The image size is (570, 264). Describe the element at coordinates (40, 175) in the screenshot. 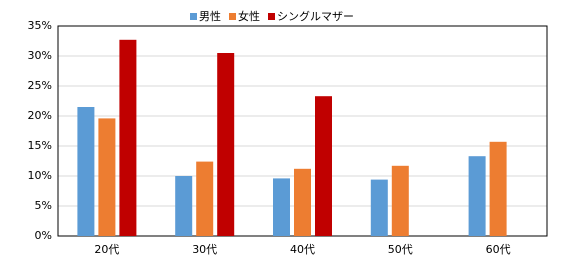

I see `y-tick-label: 10%` at that location.